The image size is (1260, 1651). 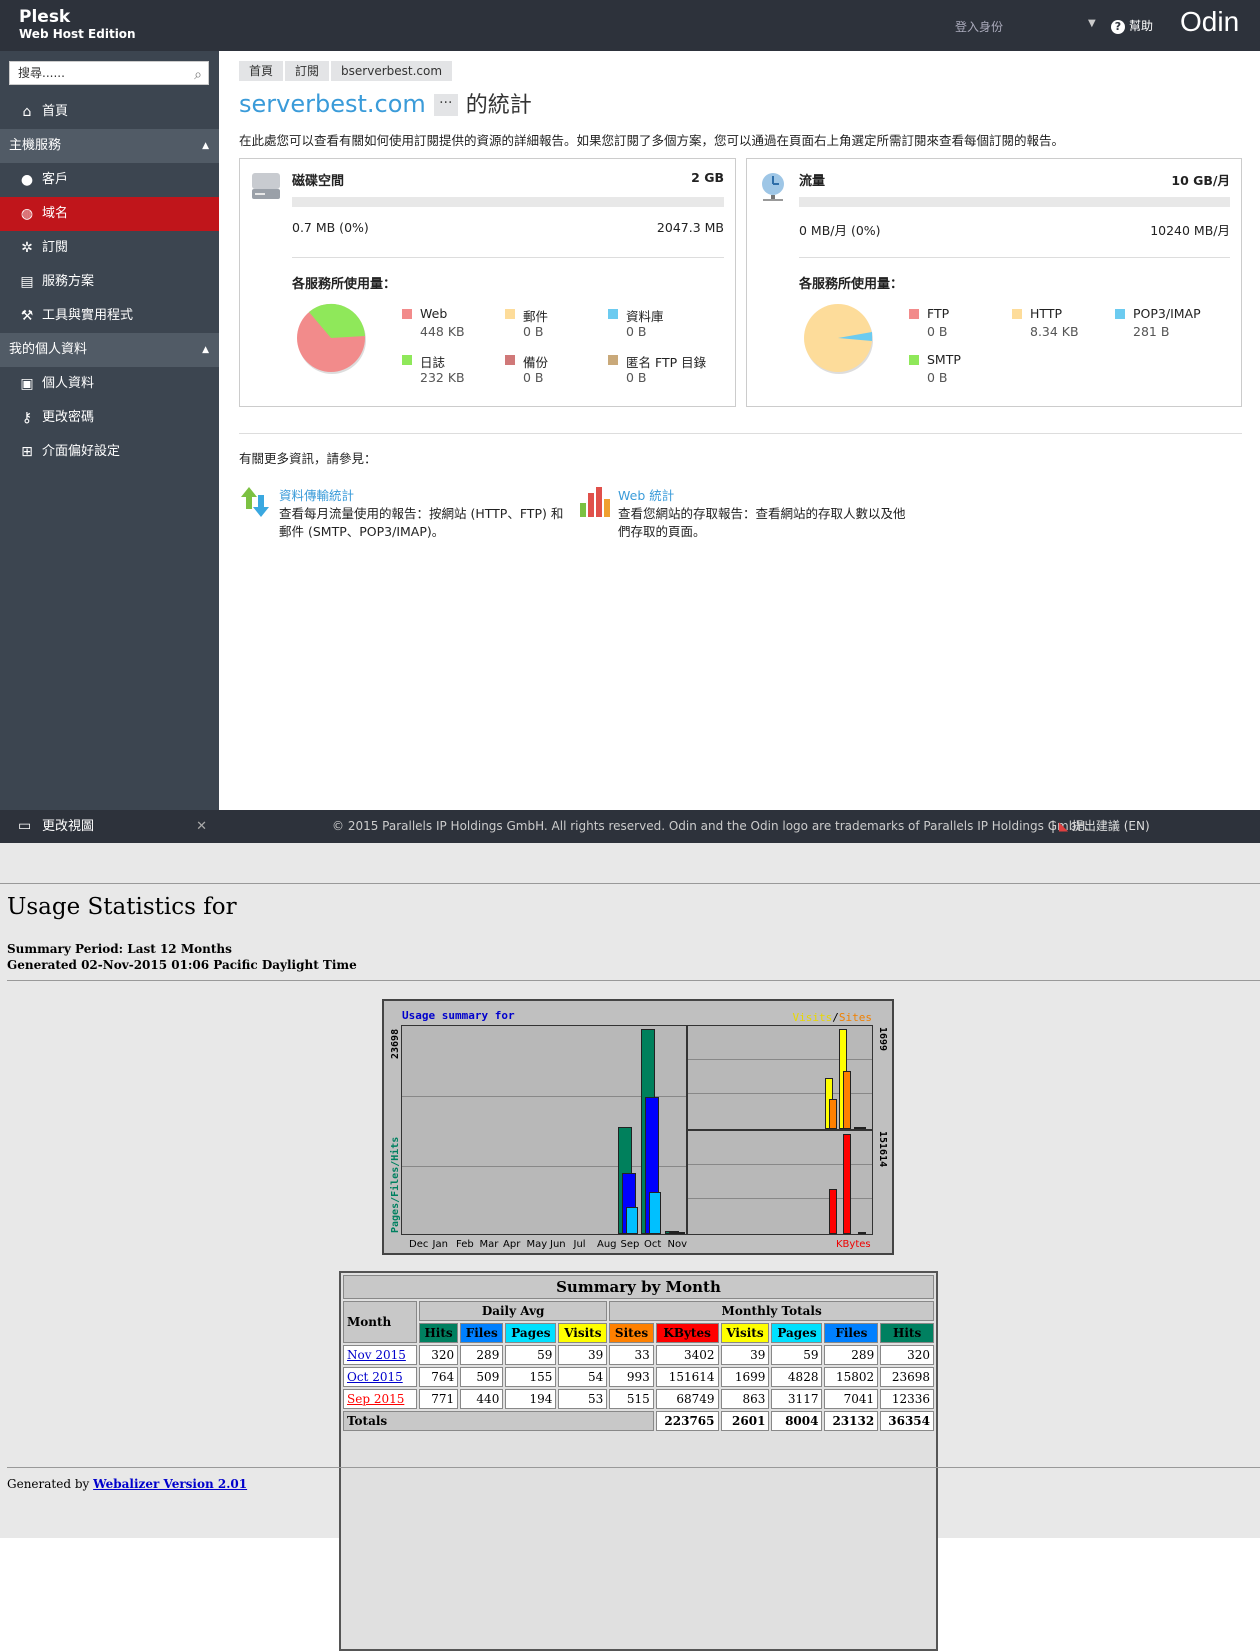 I want to click on breadcrumb-domain: bserverbest.com, so click(x=392, y=71).